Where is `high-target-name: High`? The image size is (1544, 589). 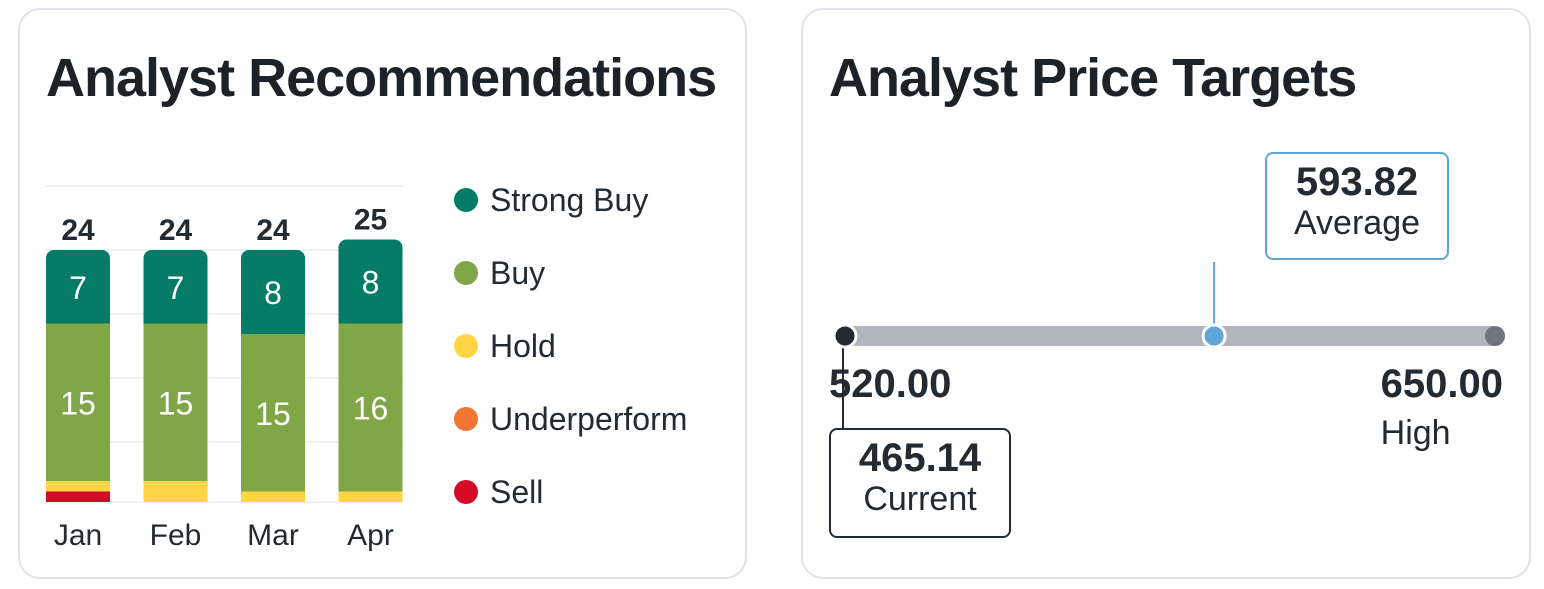 high-target-name: High is located at coordinates (1415, 433).